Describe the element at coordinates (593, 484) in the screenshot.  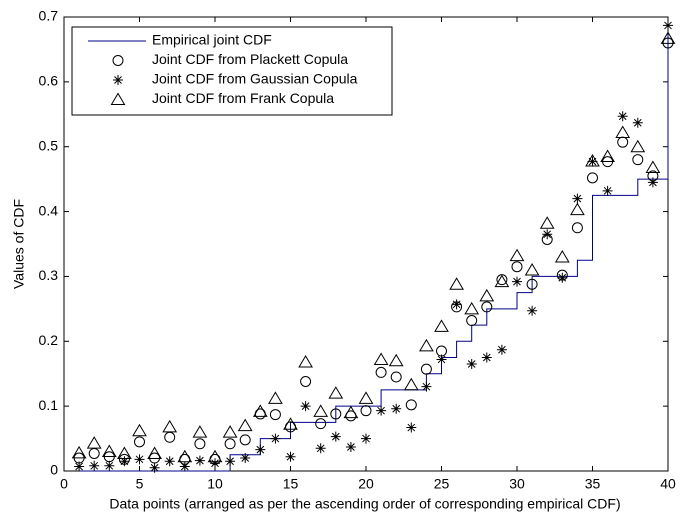
I see `x-tick-label: 35` at that location.